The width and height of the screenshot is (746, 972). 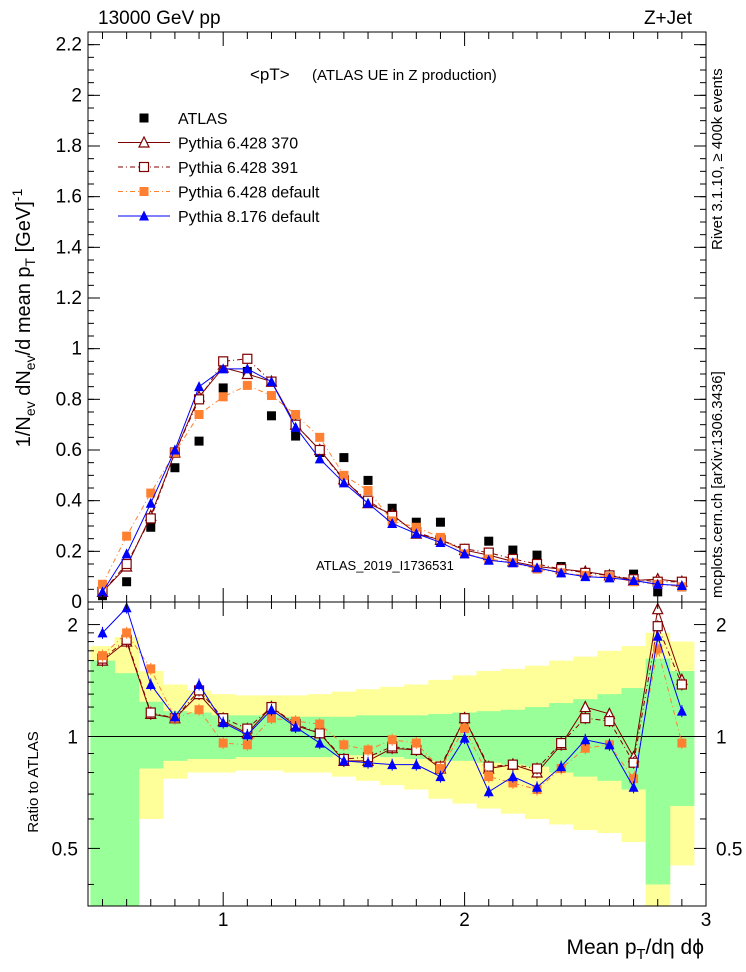 I want to click on ratio-tick-label: 2, so click(x=72, y=626).